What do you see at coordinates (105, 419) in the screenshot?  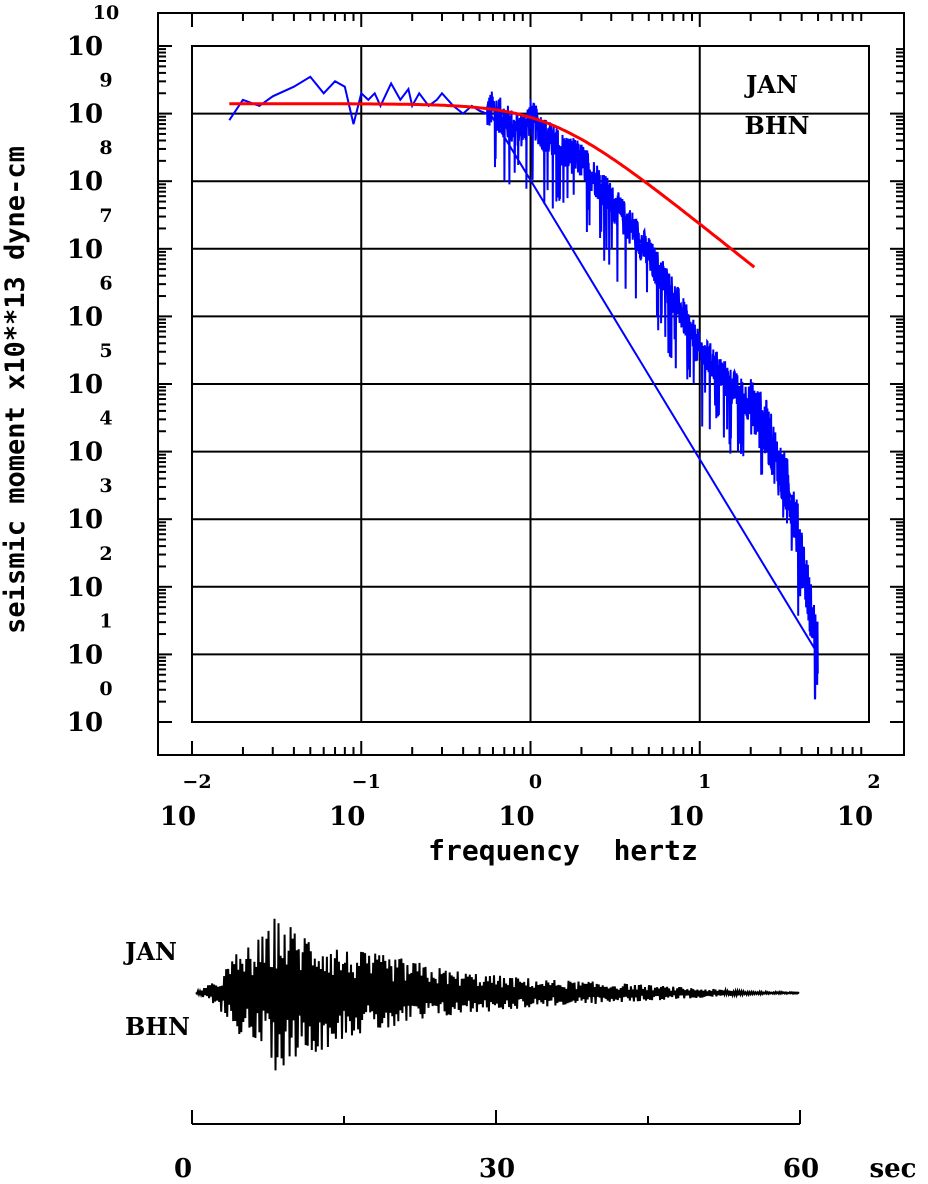 I see `y-tick-label-exponent: 4` at bounding box center [105, 419].